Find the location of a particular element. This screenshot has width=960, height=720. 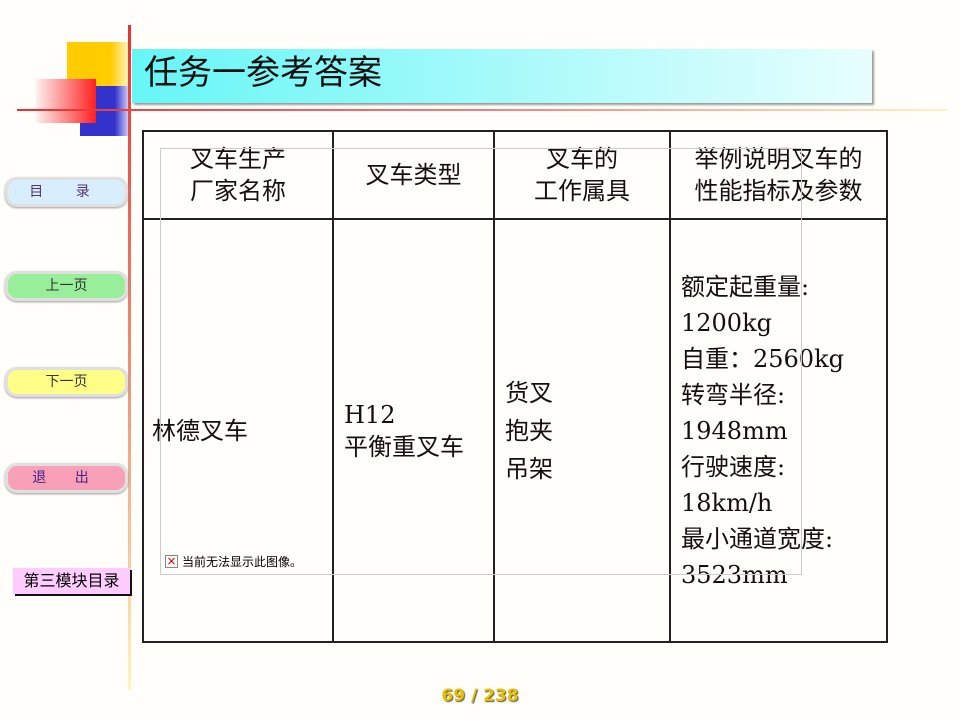

broken-image-label: × 当前无法显示此图像。 is located at coordinates (231, 560).